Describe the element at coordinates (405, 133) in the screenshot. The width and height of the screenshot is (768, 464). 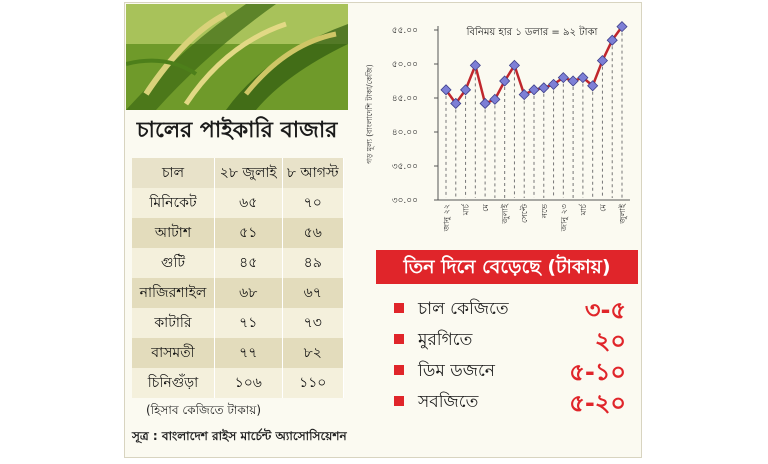
I see `y-tick-label: ৪০.০০` at that location.